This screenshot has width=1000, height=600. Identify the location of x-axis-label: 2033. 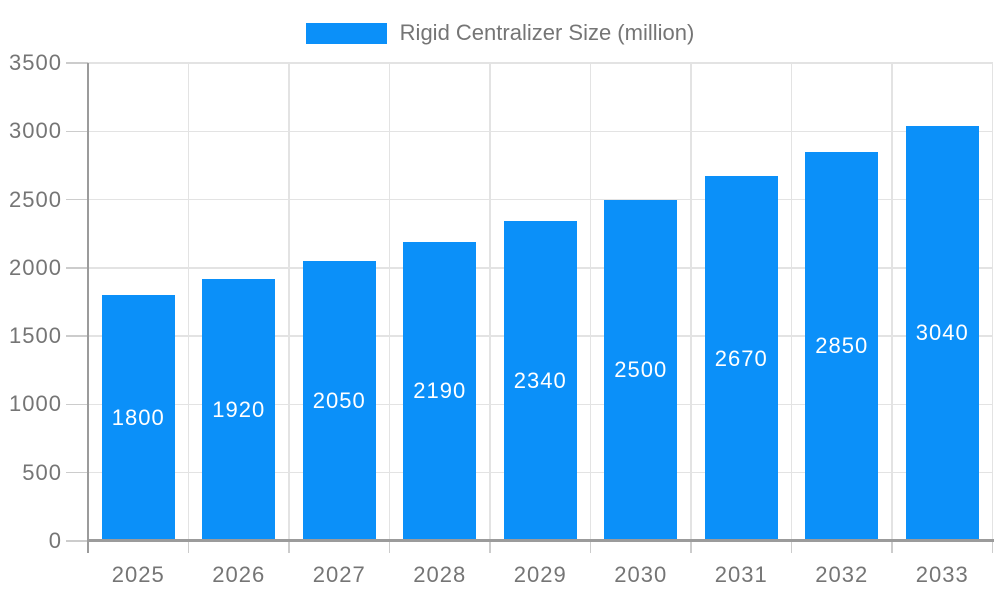
(942, 574).